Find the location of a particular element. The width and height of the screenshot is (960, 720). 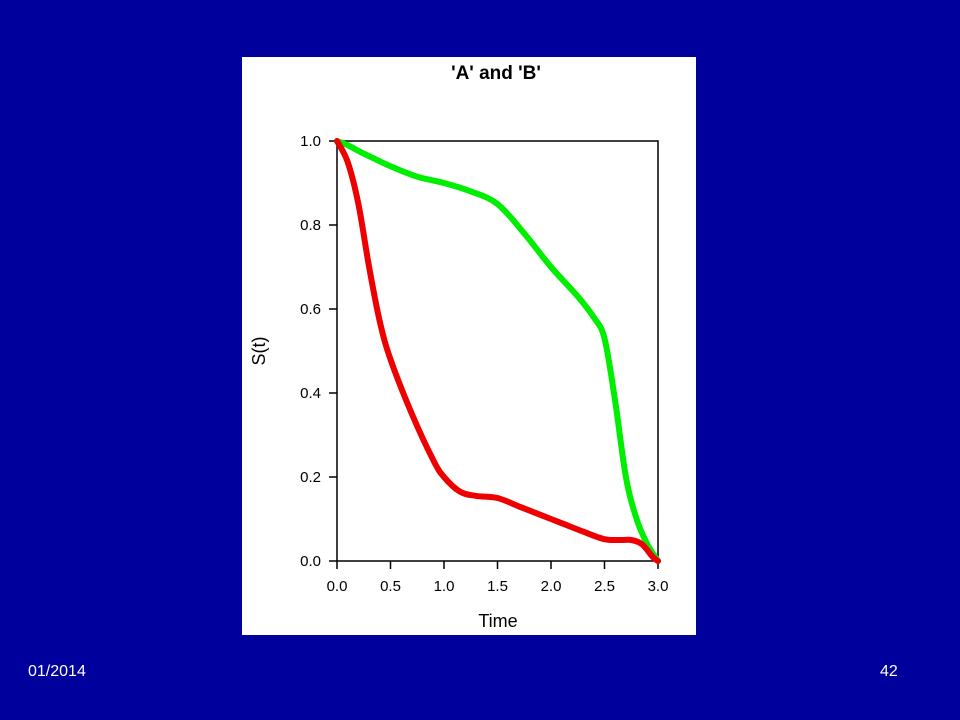

y-tick-label: 0.2 is located at coordinates (310, 477).